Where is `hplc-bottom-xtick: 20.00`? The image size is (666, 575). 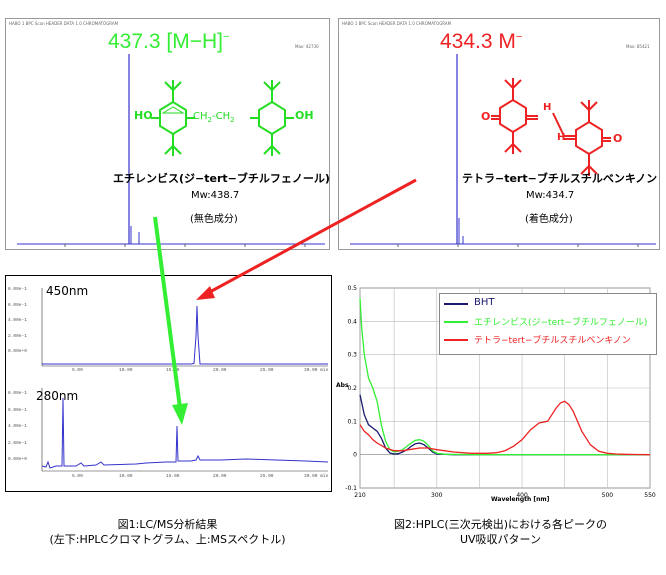
hplc-bottom-xtick: 20.00 is located at coordinates (220, 476).